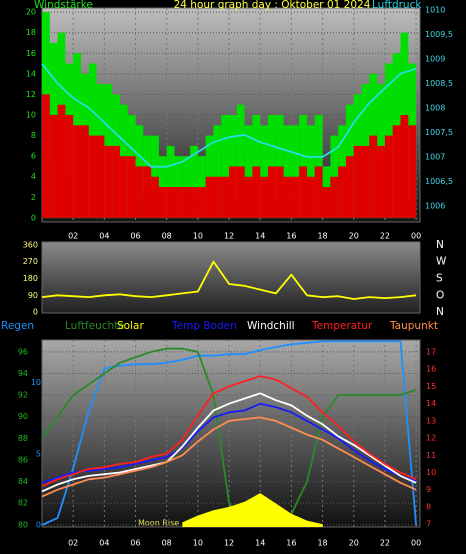 The height and width of the screenshot is (554, 466). What do you see at coordinates (440, 245) in the screenshot?
I see `y2-tick-label: N` at bounding box center [440, 245].